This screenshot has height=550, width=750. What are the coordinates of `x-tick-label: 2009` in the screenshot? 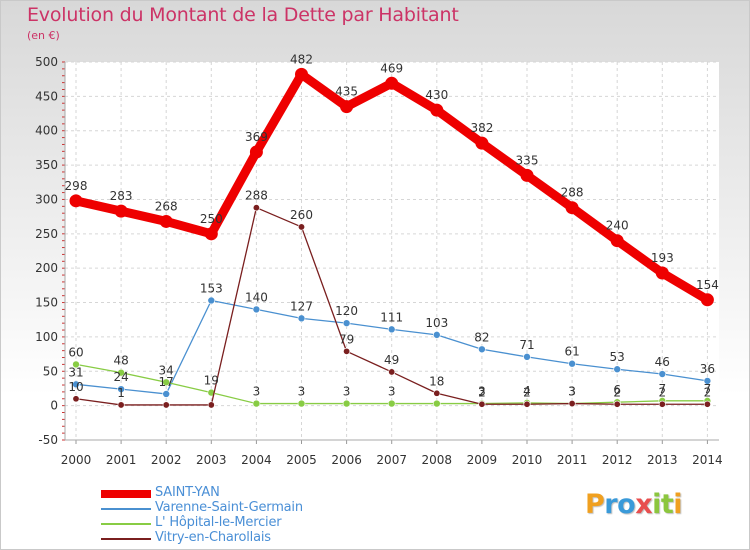 It's located at (482, 460).